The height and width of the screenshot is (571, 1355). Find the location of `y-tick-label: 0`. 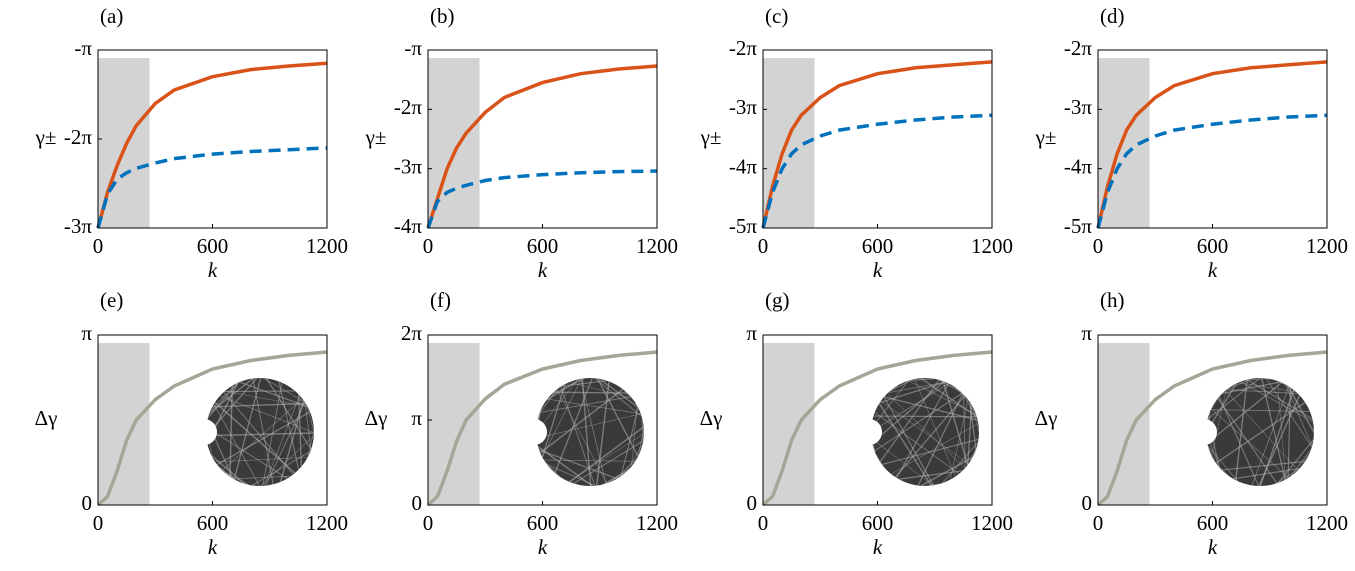

y-tick-label: 0 is located at coordinates (417, 503).